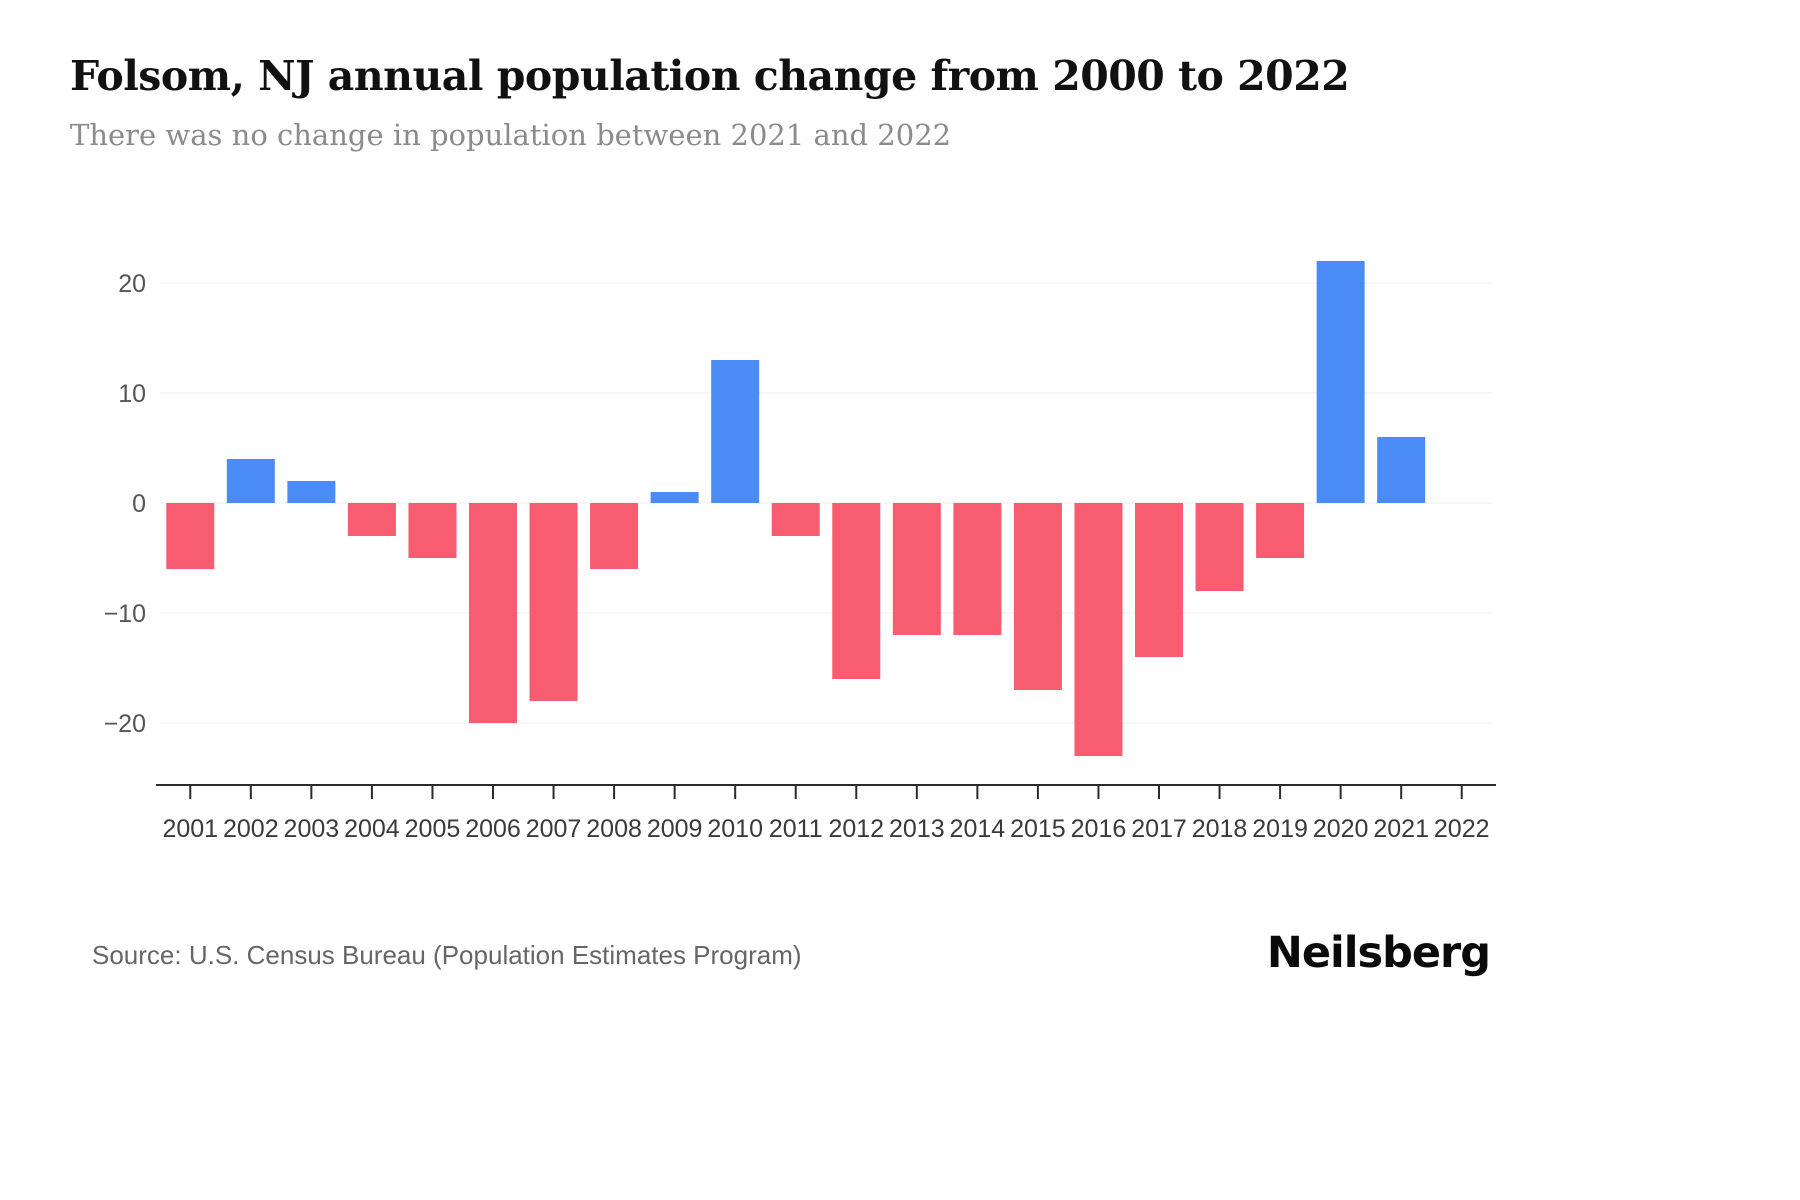  Describe the element at coordinates (190, 536) in the screenshot. I see `bar-2001` at that location.